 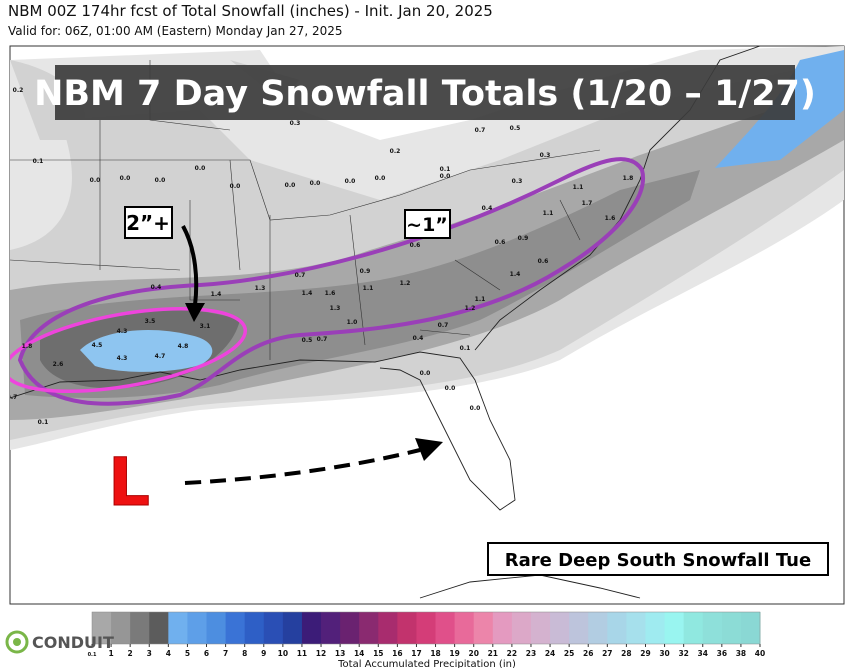 I want to click on colorbar-tick-label: 26, so click(x=588, y=653).